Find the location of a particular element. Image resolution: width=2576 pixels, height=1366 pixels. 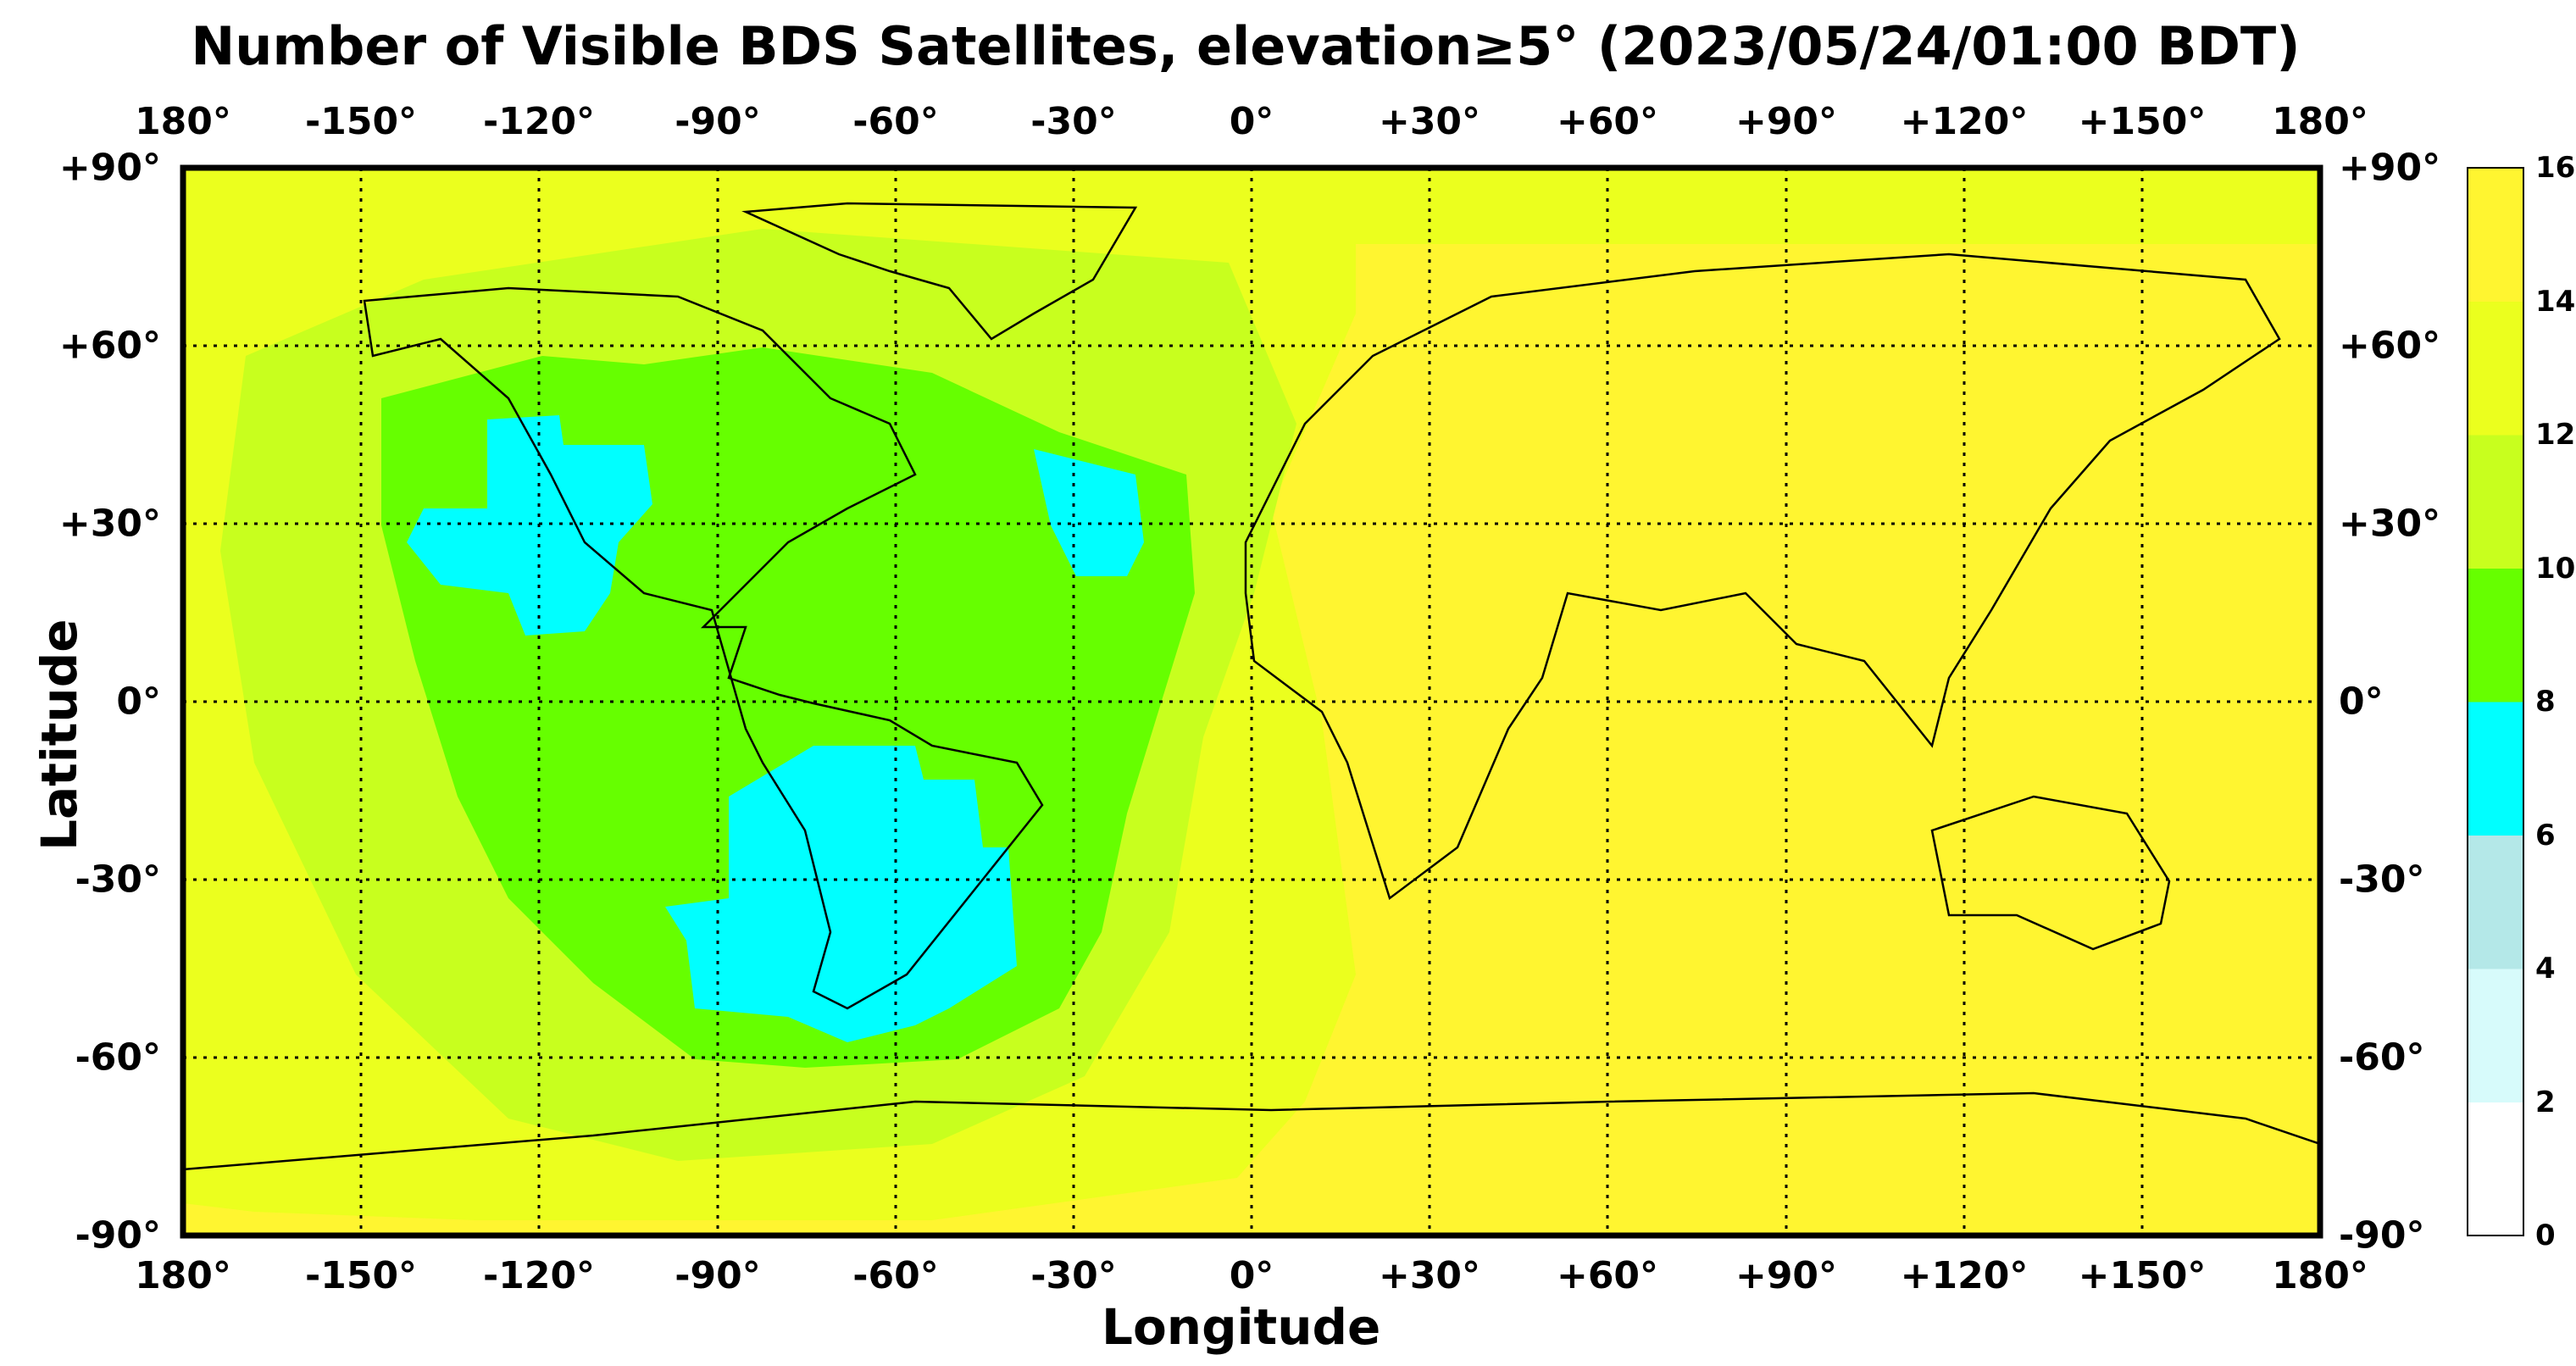

lat-tick-left: -60° is located at coordinates (118, 1058).